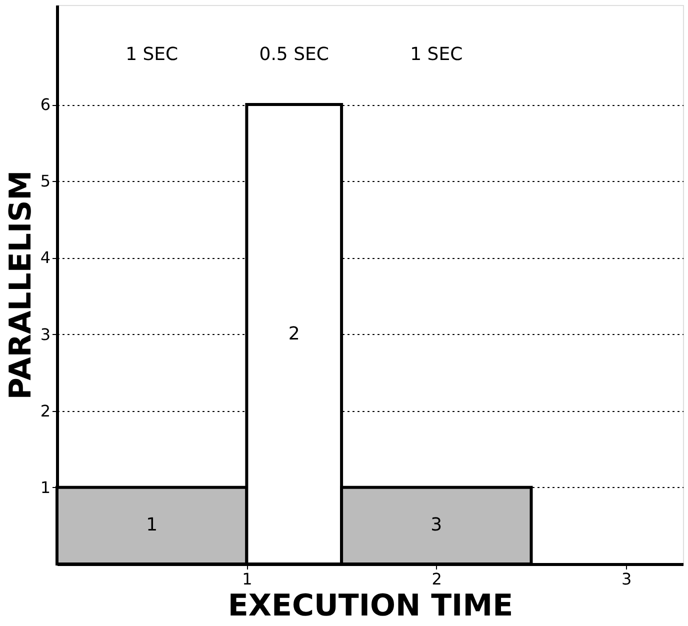 This screenshot has height=626, width=688. Describe the element at coordinates (45, 258) in the screenshot. I see `y-tick-label: 4` at that location.